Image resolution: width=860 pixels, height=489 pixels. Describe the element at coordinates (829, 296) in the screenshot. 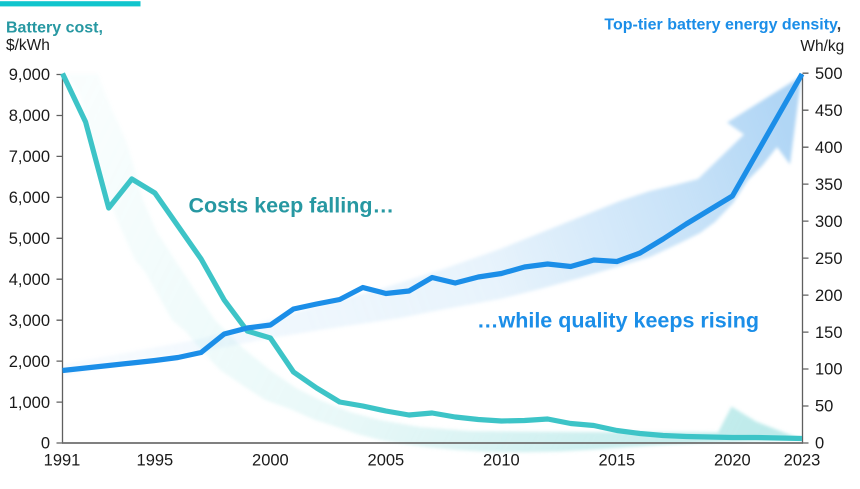

I see `svg-text: 200` at that location.